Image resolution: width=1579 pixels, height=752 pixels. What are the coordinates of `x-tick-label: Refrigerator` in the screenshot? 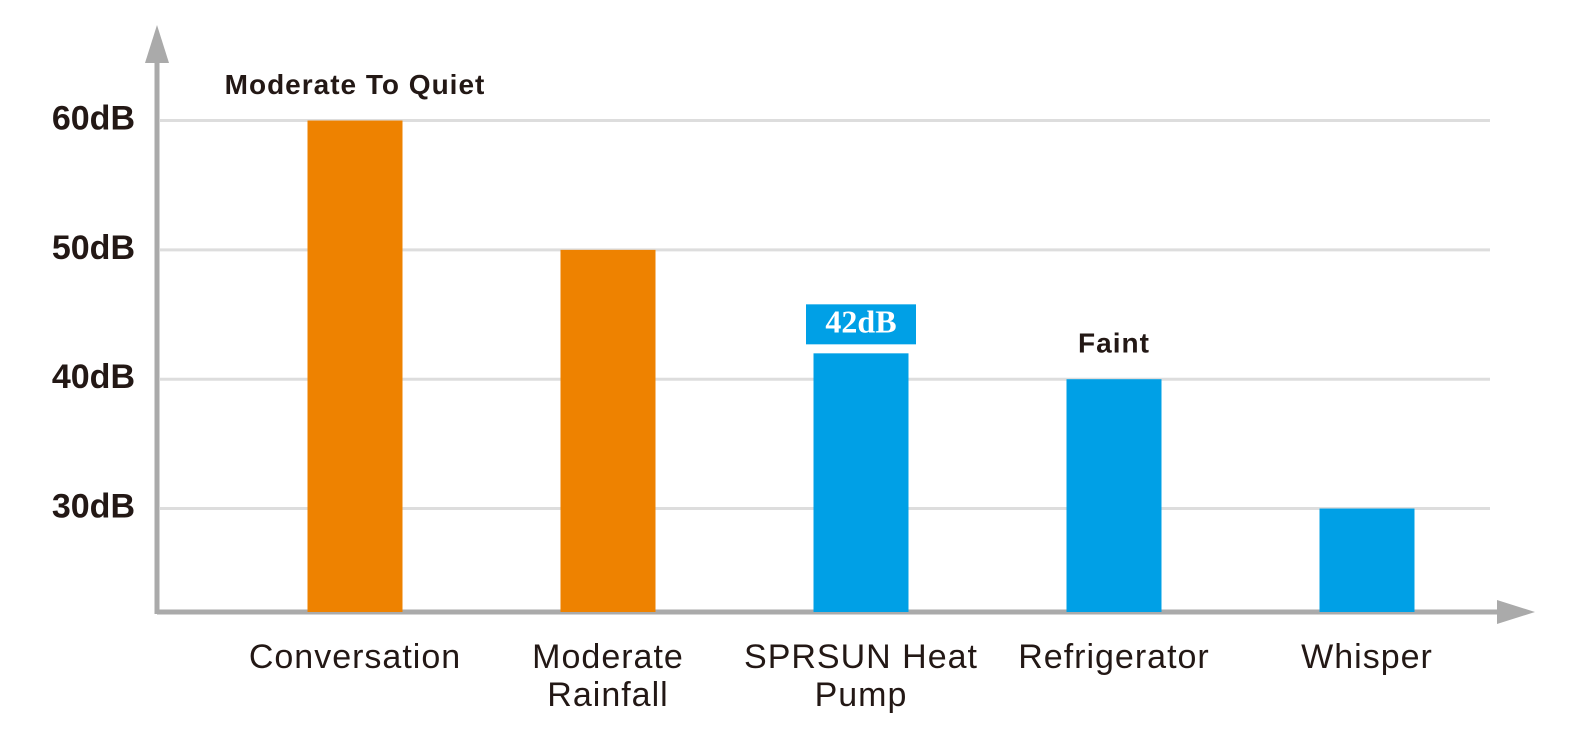 It's located at (1114, 657).